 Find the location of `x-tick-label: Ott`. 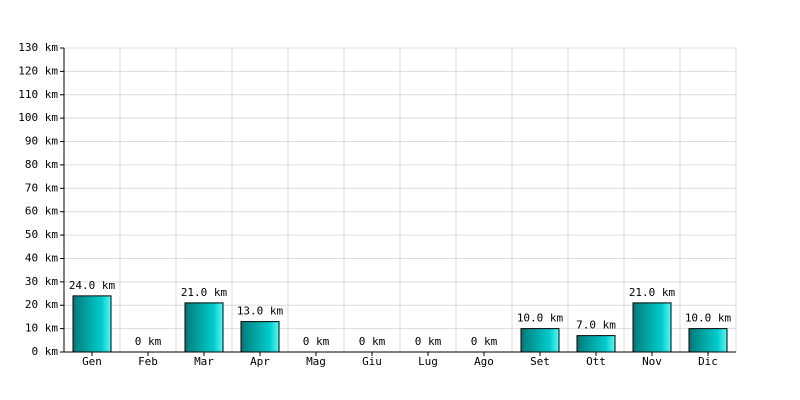

x-tick-label: Ott is located at coordinates (596, 361).